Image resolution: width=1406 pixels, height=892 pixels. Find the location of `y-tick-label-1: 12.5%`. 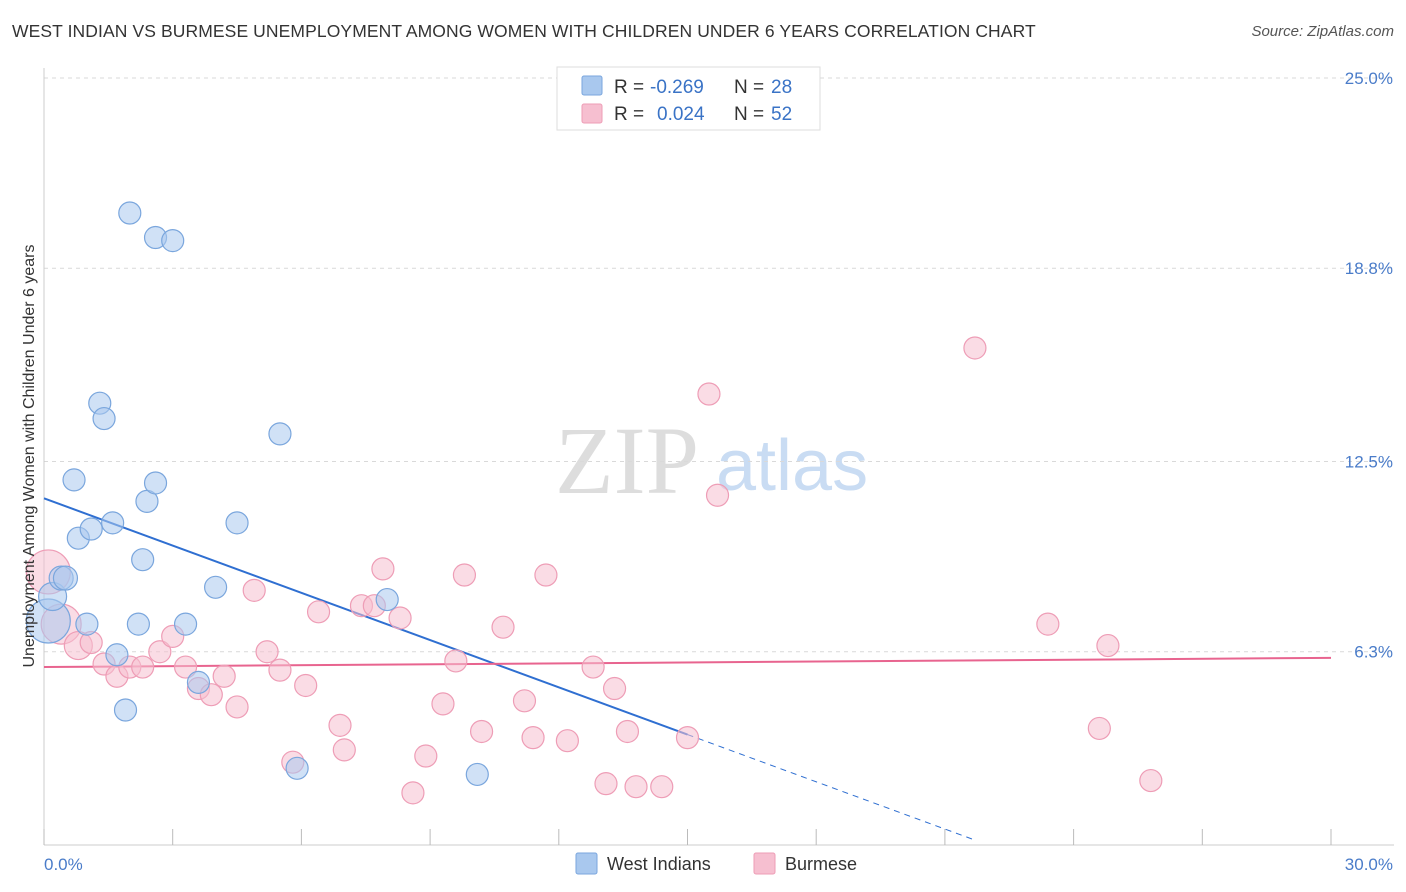

y-tick-label-1: 12.5% is located at coordinates (1369, 462).